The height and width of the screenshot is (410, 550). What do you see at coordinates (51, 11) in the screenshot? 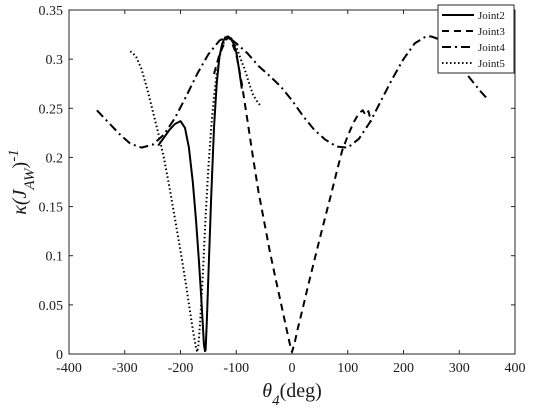
I see `y-tick-label: 0.35` at bounding box center [51, 11].